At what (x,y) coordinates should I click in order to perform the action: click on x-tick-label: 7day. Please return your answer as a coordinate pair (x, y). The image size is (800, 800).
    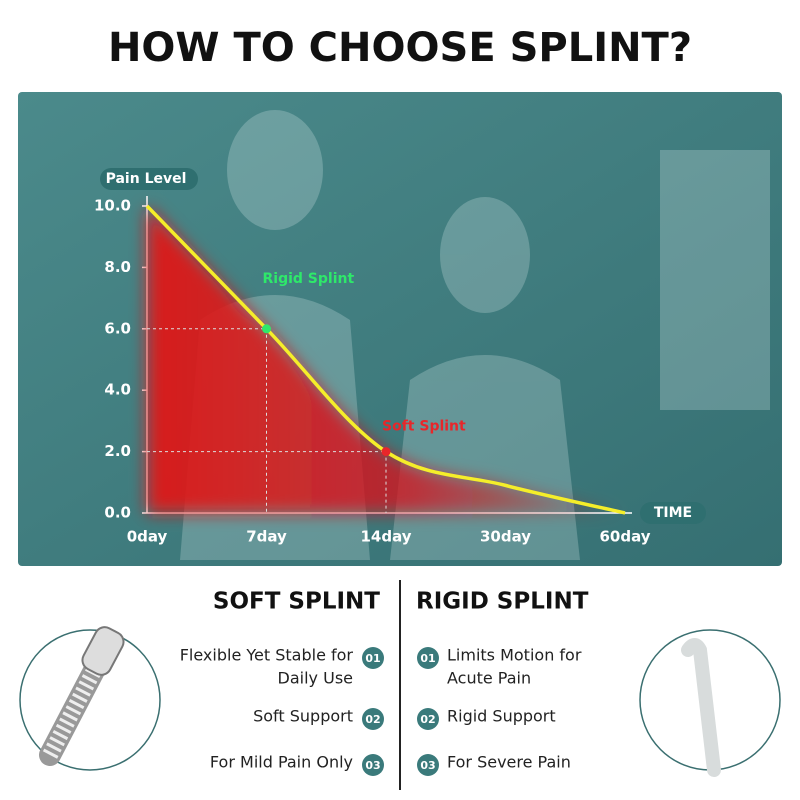
    Looking at the image, I should click on (266, 537).